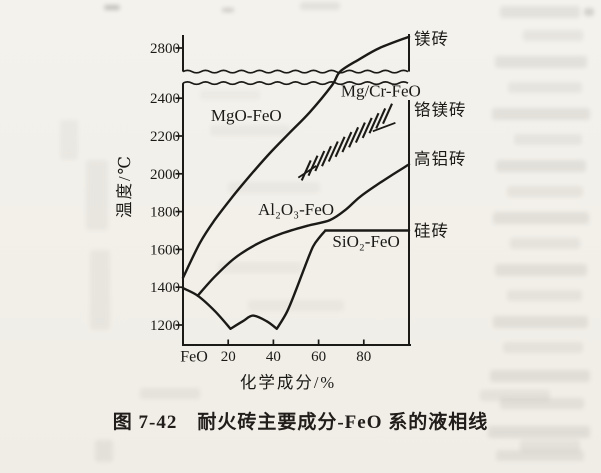 This screenshot has width=601, height=473. What do you see at coordinates (165, 49) in the screenshot?
I see `y-tick-label: 2800` at bounding box center [165, 49].